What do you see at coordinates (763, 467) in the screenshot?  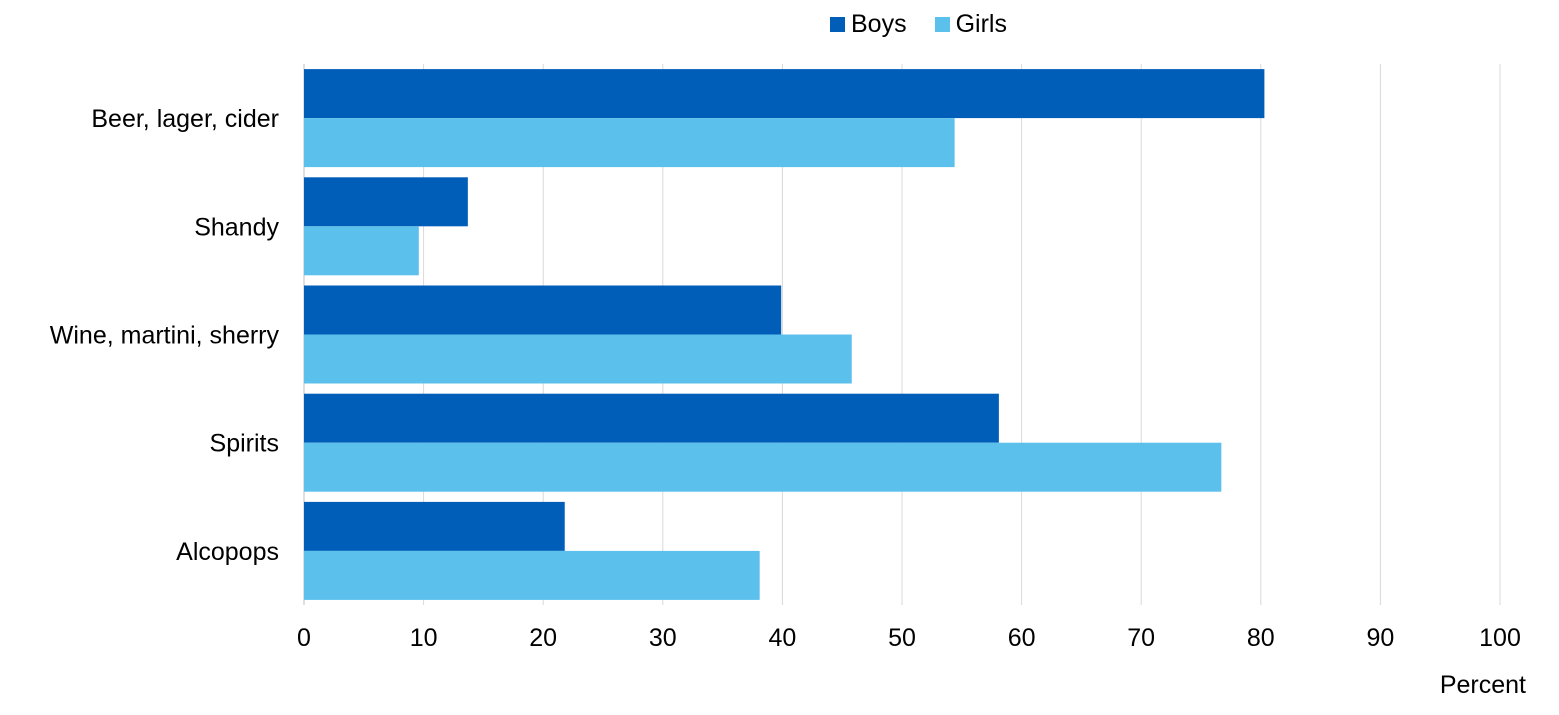 I see `bar-girls-spirits` at bounding box center [763, 467].